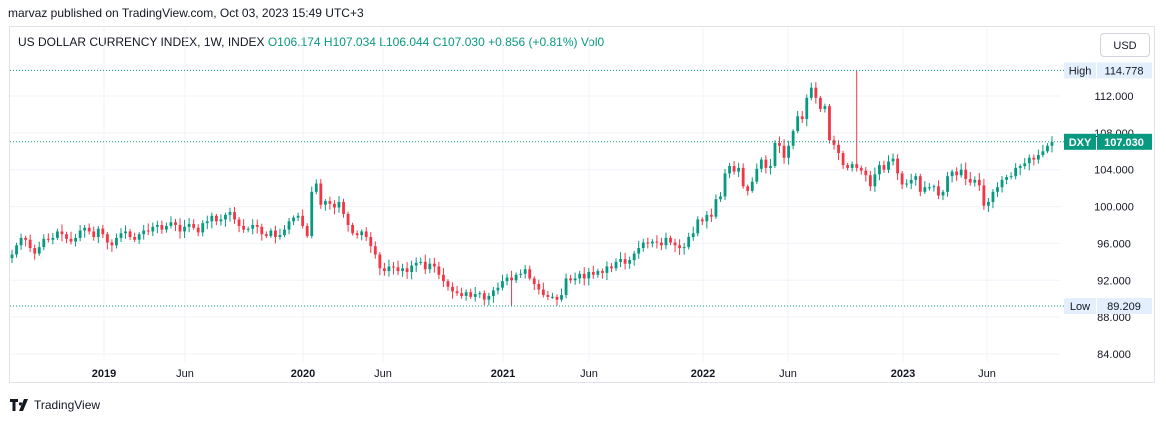 The height and width of the screenshot is (422, 1166). What do you see at coordinates (19, 405) in the screenshot?
I see `tradingview-logo-icon` at bounding box center [19, 405].